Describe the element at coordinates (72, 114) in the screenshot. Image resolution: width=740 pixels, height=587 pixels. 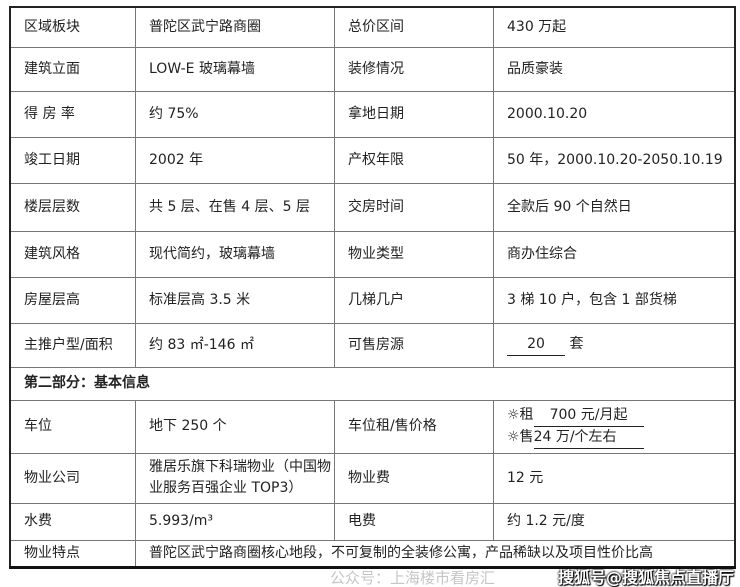
I see `label-cell: 得 房 率` at that location.